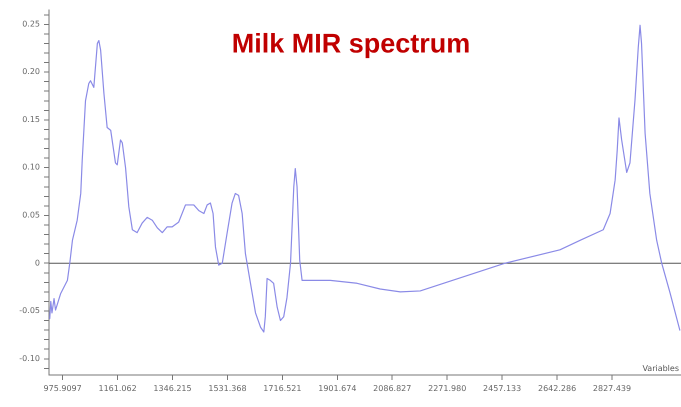 This screenshot has width=681, height=407. I want to click on x-tick-label: 2827.439, so click(612, 388).